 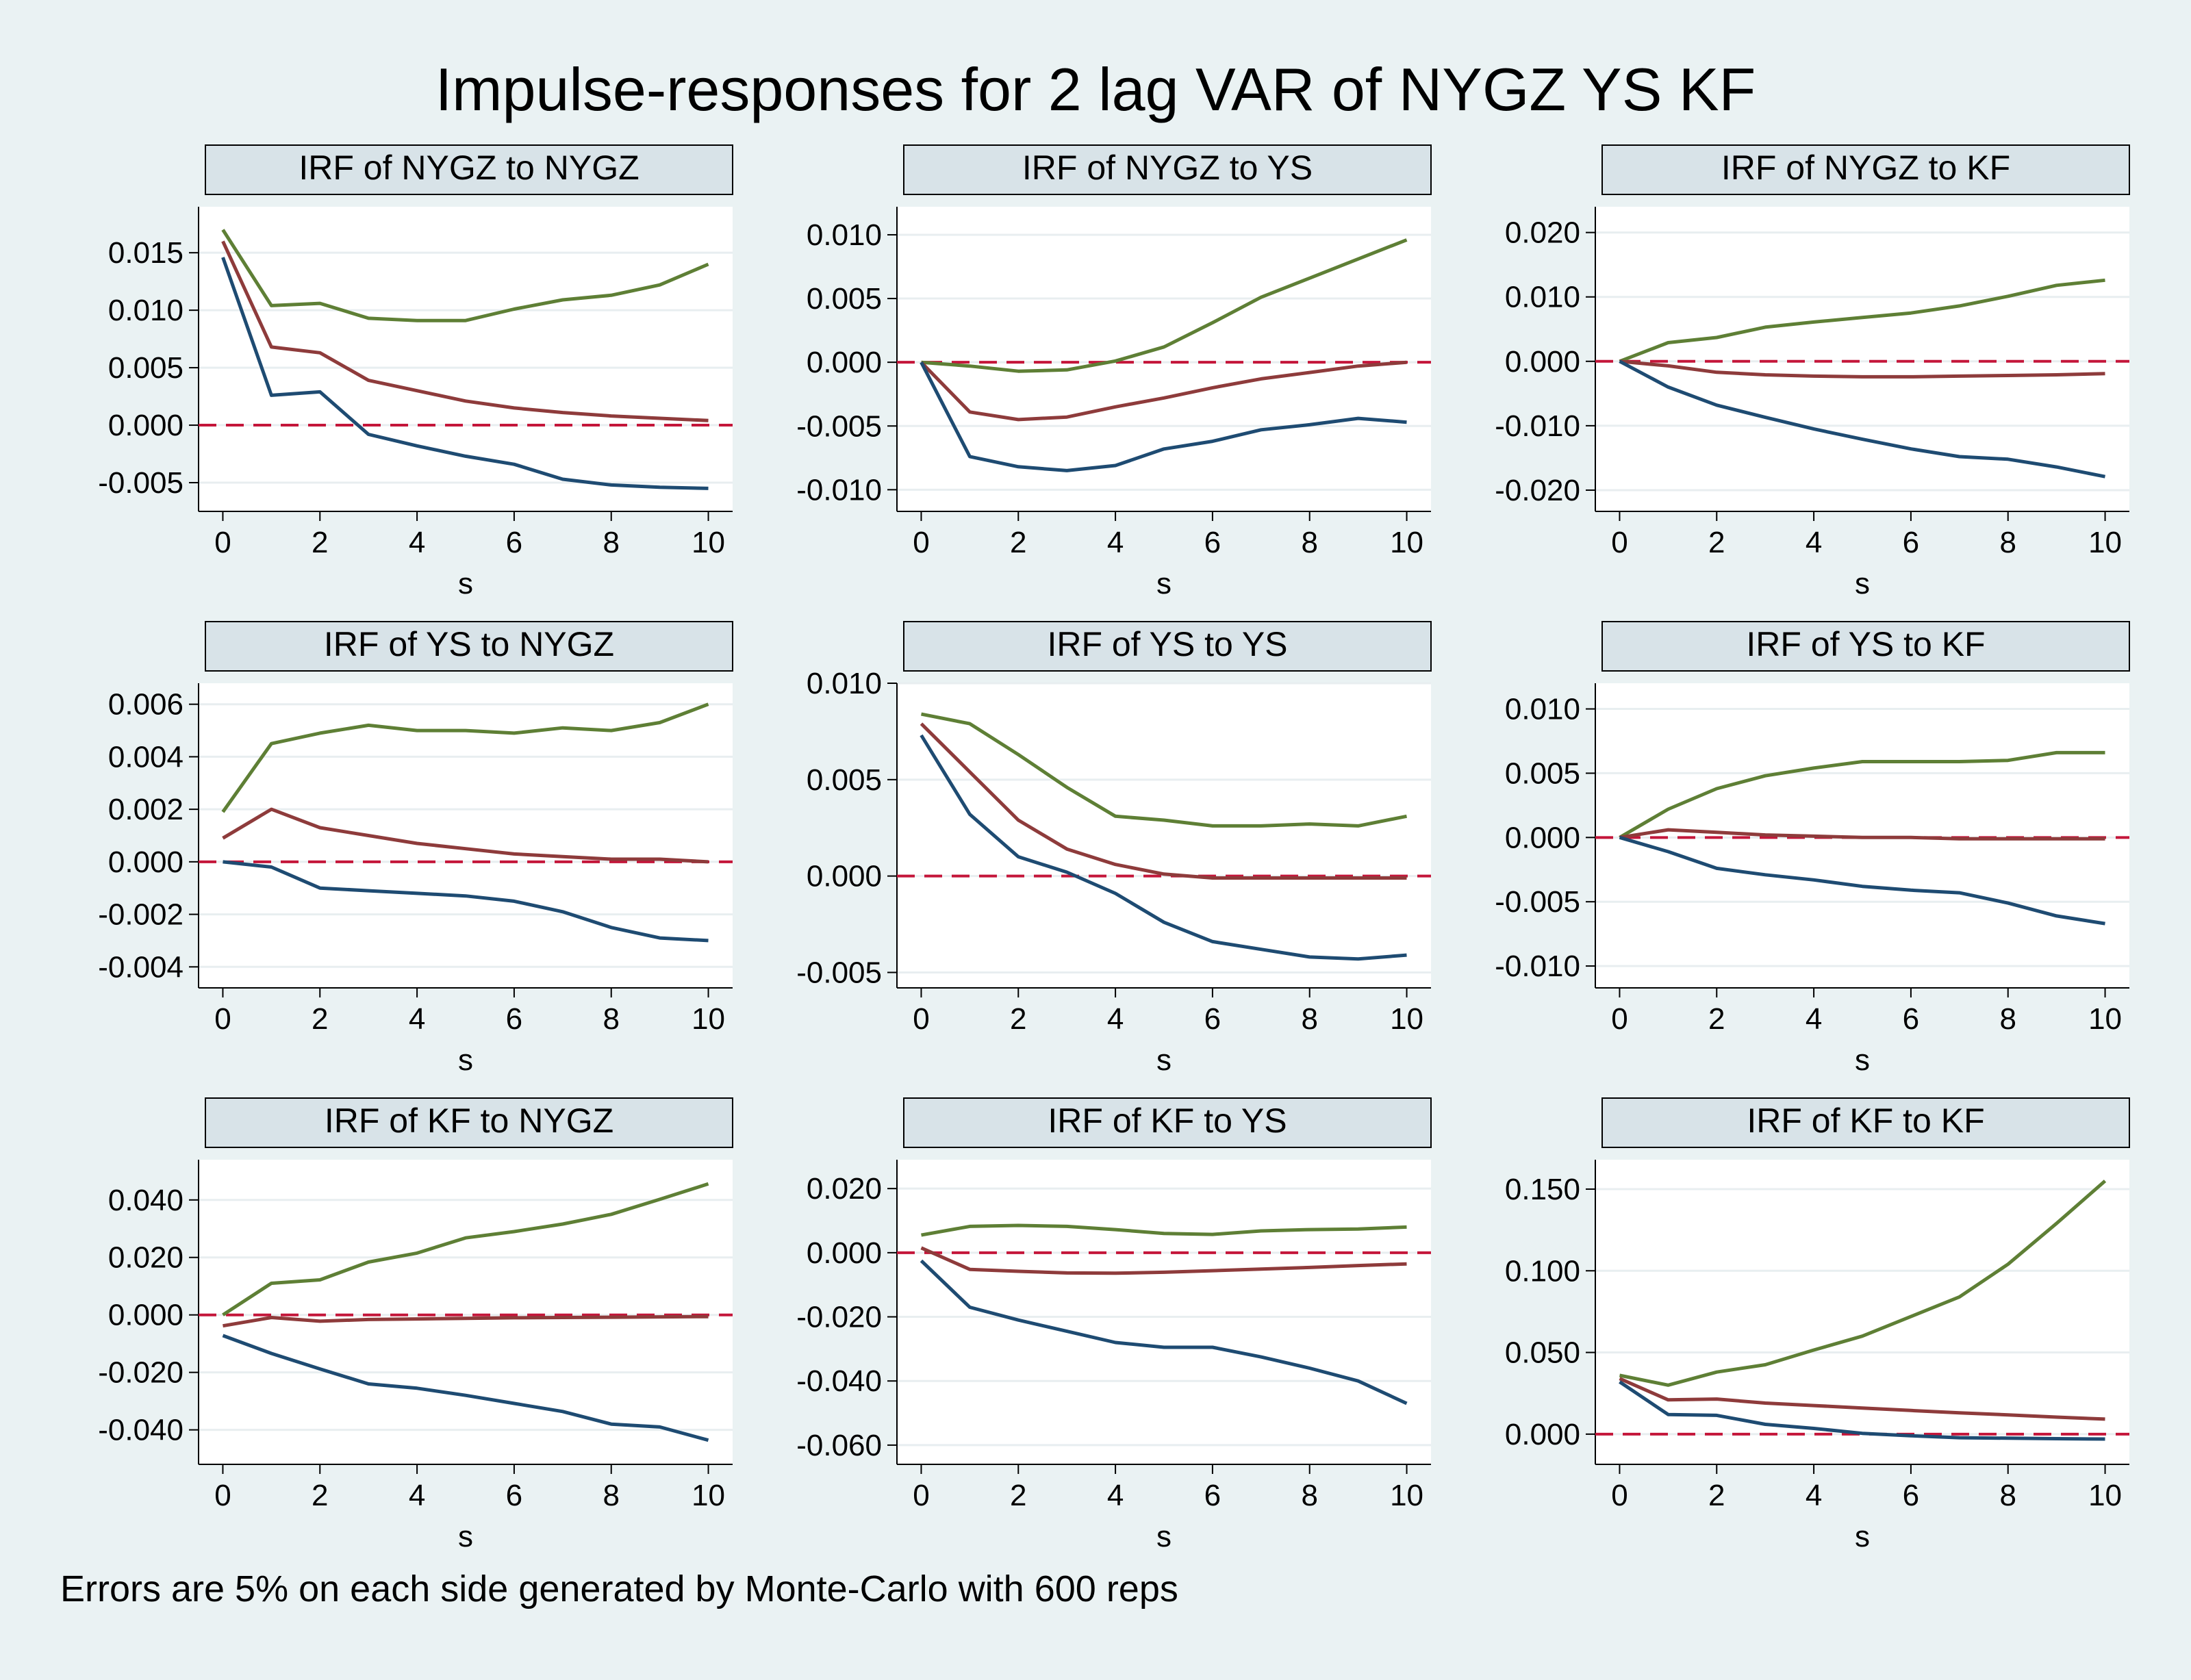 I want to click on panel-title: IRF of KF to NYGZ, so click(x=469, y=1121).